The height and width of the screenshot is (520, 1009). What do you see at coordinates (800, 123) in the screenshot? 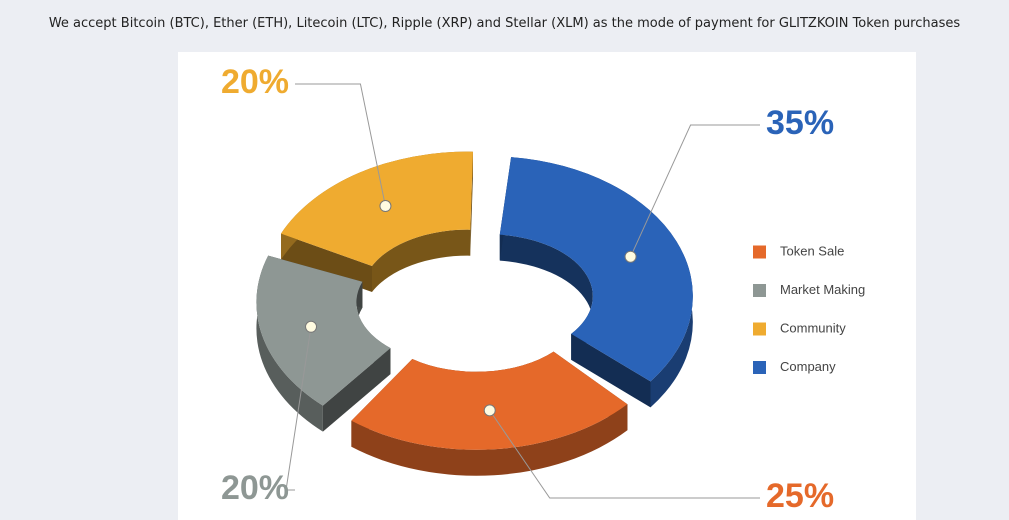
I see `value-label: 35%` at bounding box center [800, 123].